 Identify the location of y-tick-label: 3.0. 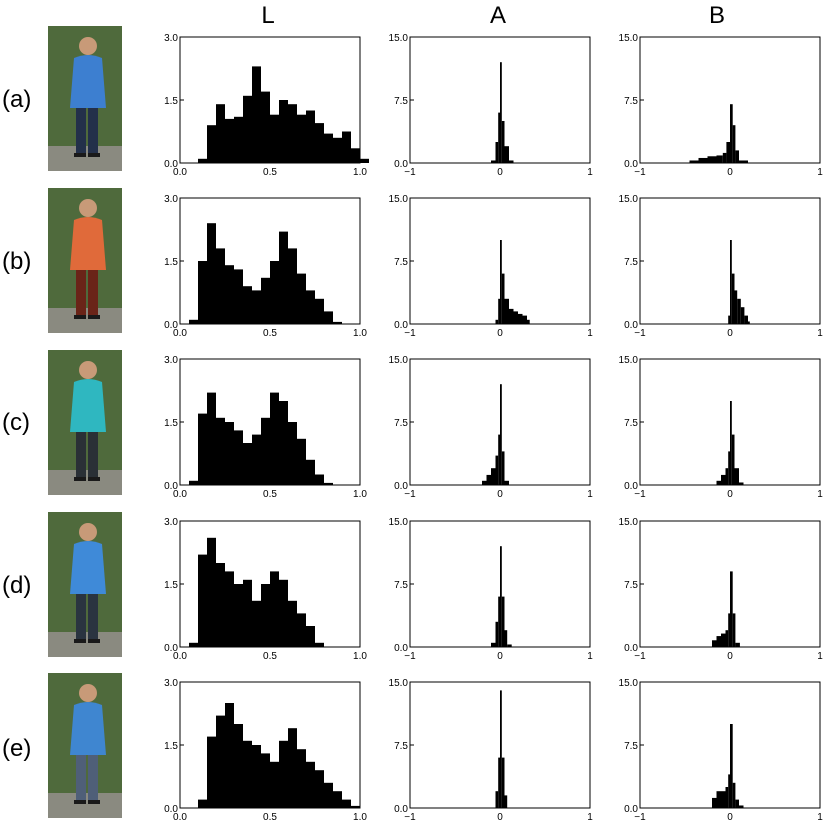
(171, 38).